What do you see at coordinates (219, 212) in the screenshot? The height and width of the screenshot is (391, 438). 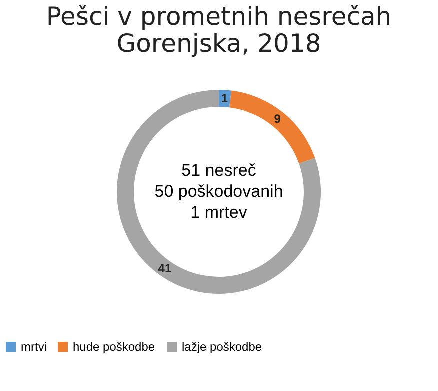 I see `text: 1 mrtev` at bounding box center [219, 212].